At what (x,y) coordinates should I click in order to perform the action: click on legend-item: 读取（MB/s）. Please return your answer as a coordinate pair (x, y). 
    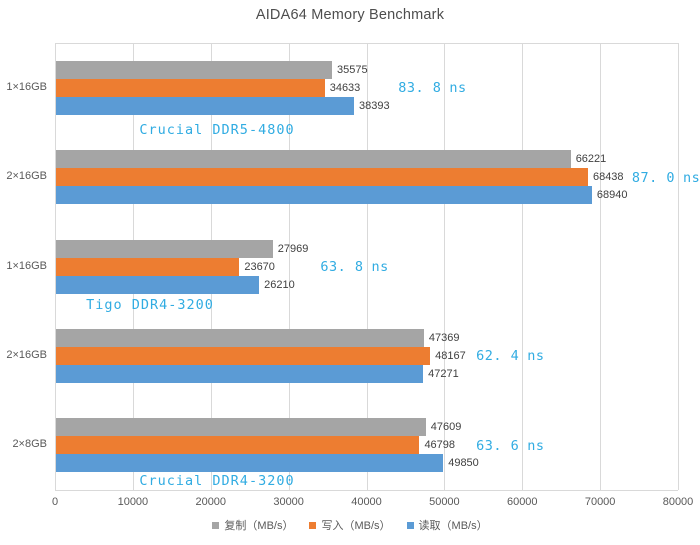
    Looking at the image, I should click on (447, 525).